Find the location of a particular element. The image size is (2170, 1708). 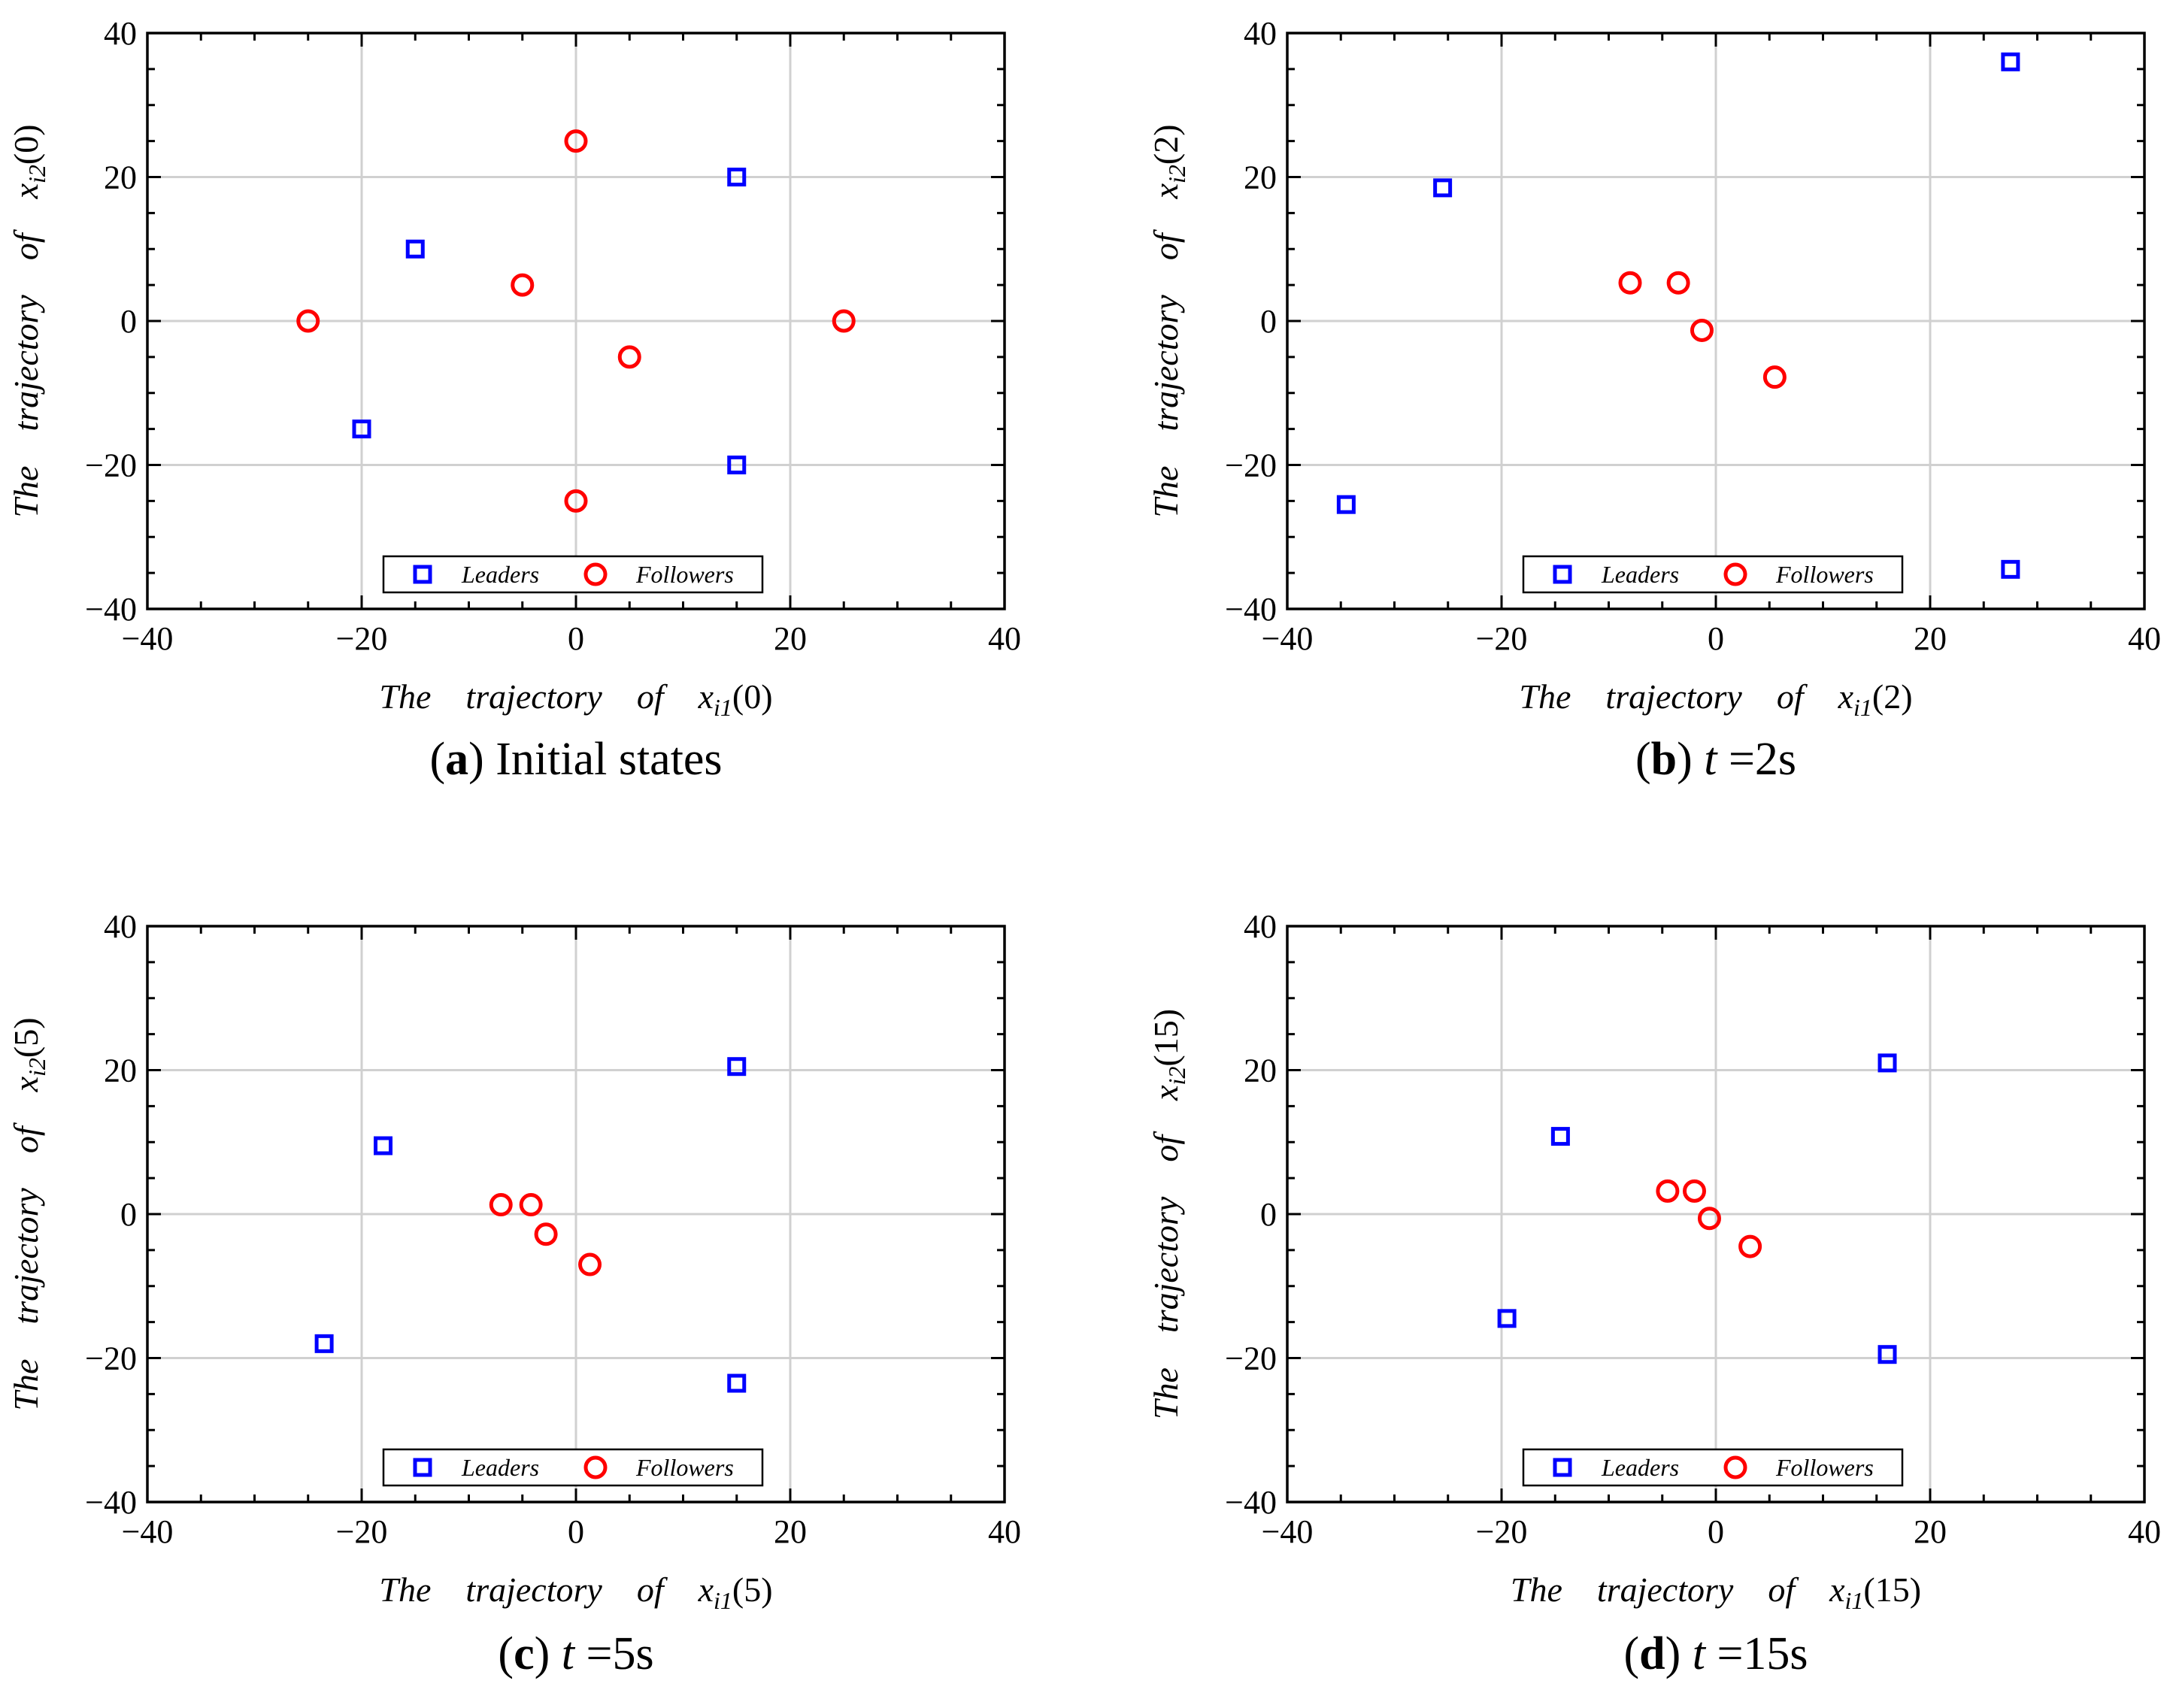

panel-caption: (c) t =5s is located at coordinates (575, 1654).